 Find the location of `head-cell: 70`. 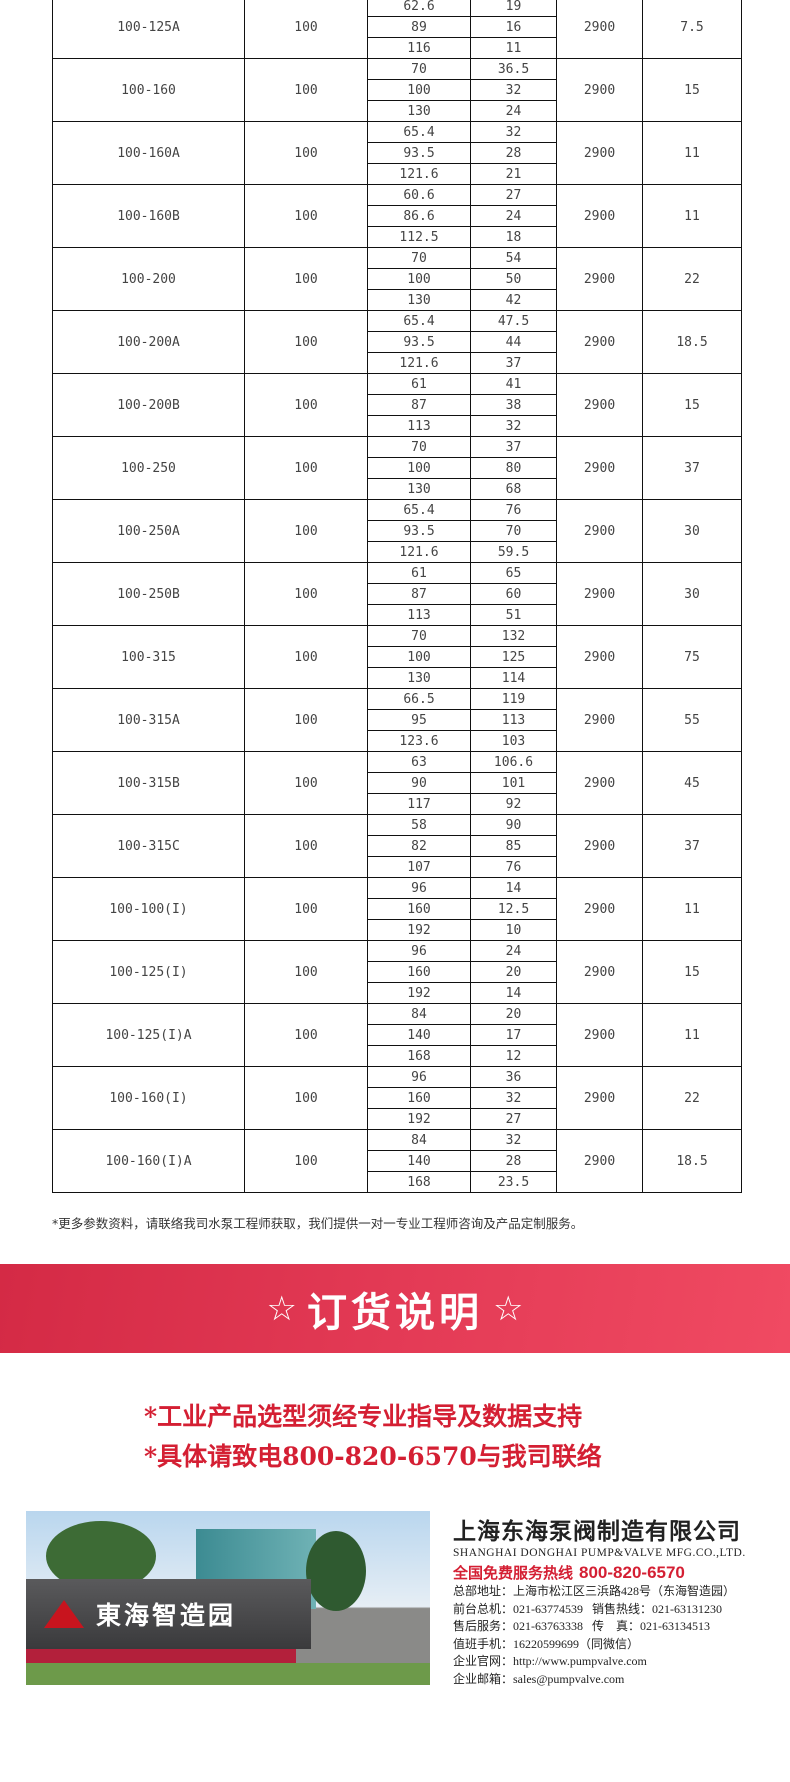

head-cell: 70 is located at coordinates (513, 531).